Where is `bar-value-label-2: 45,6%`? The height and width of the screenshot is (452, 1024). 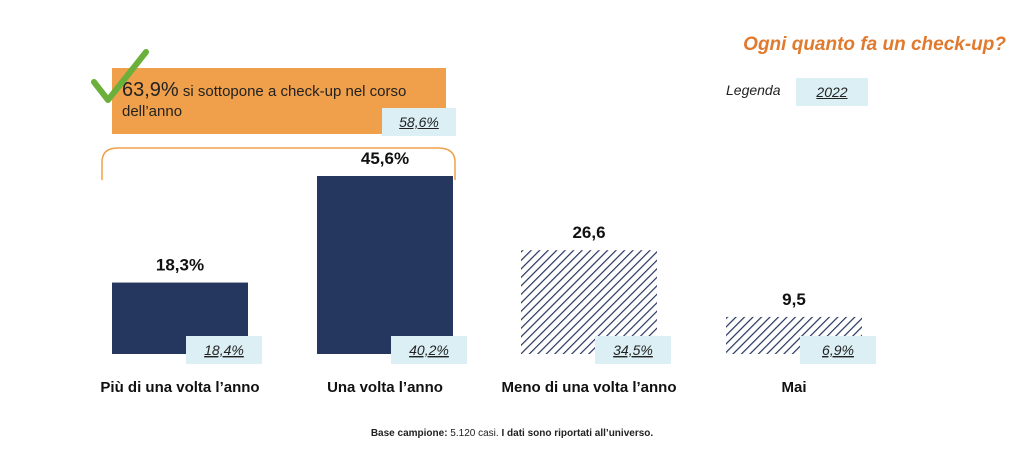 bar-value-label-2: 45,6% is located at coordinates (385, 158).